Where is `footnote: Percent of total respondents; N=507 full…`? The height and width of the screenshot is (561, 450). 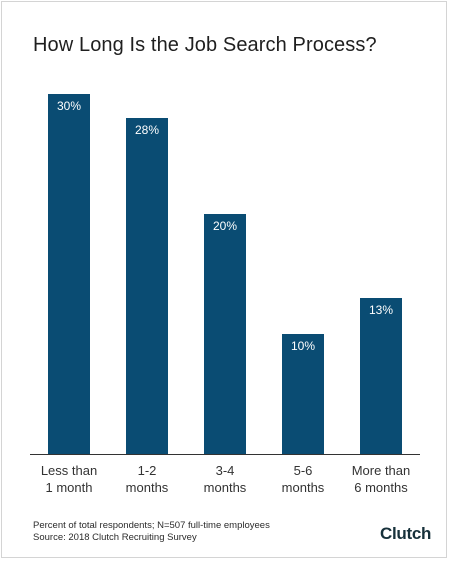 footnote: Percent of total respondents; N=507 full… is located at coordinates (151, 532).